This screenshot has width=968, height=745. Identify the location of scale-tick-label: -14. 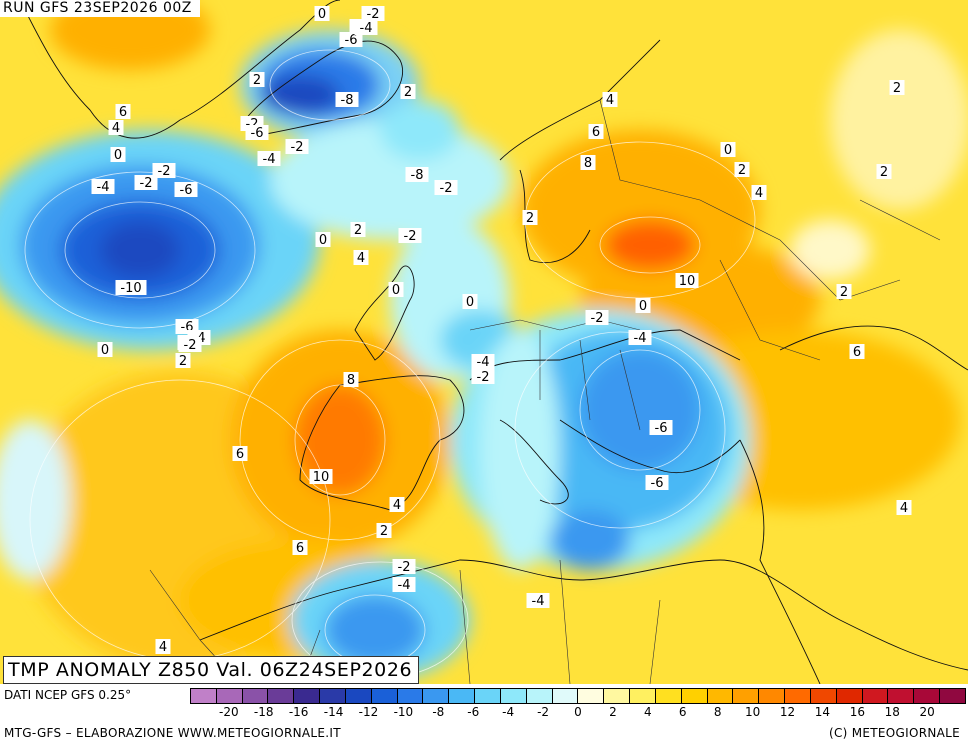
(333, 712).